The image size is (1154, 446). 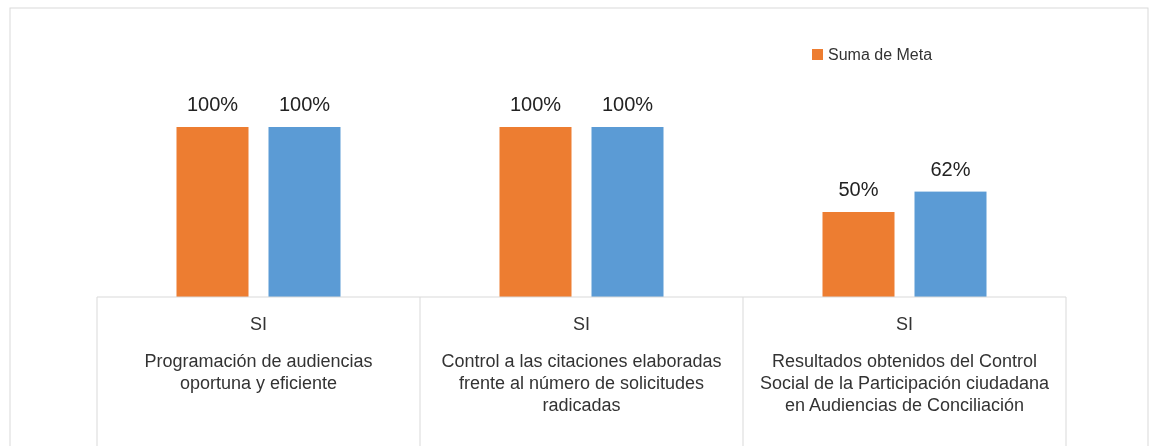 What do you see at coordinates (880, 54) in the screenshot?
I see `legend-label: Suma de Meta` at bounding box center [880, 54].